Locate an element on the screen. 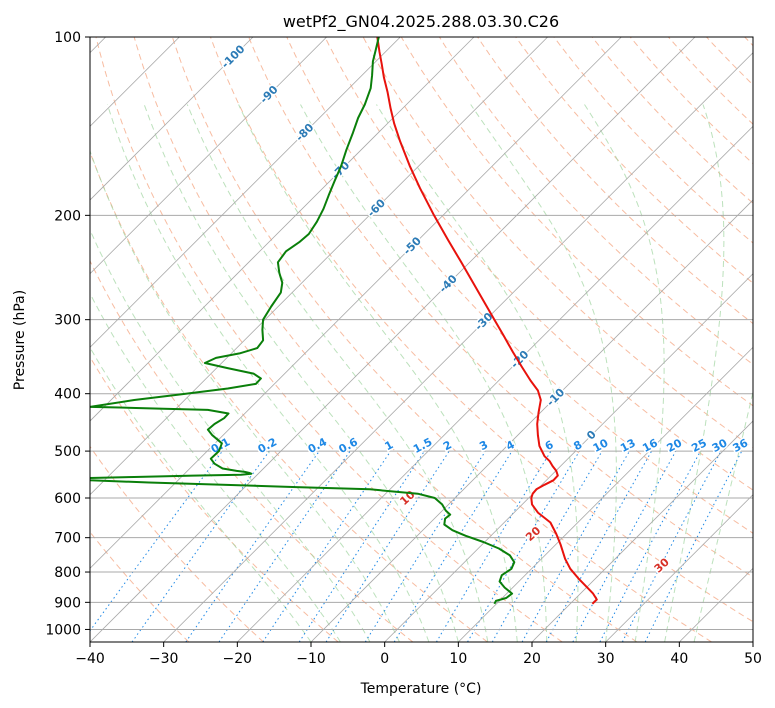 Image resolution: width=775 pixels, height=708 pixels. y-tick-label: 100 is located at coordinates (67, 38).